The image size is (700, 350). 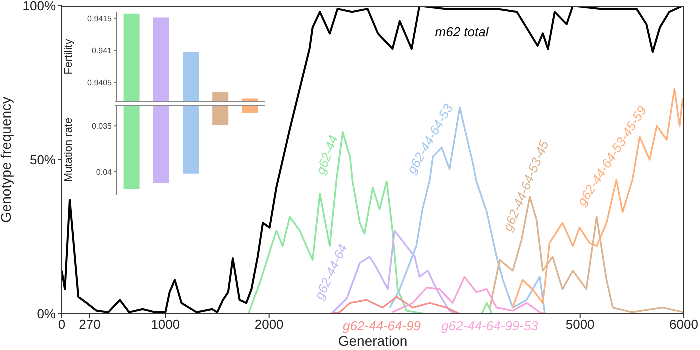 I want to click on x-tick-label: 1000, so click(x=165, y=324).